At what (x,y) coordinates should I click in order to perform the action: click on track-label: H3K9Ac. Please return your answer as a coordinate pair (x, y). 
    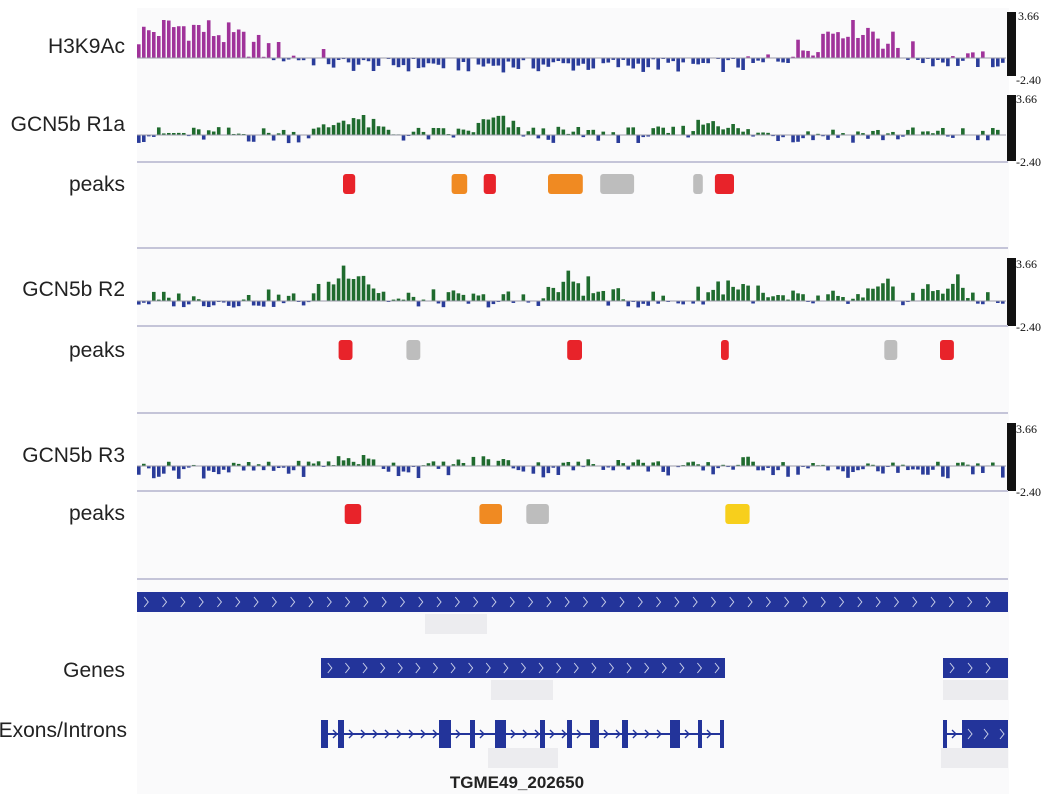
    Looking at the image, I should click on (86, 46).